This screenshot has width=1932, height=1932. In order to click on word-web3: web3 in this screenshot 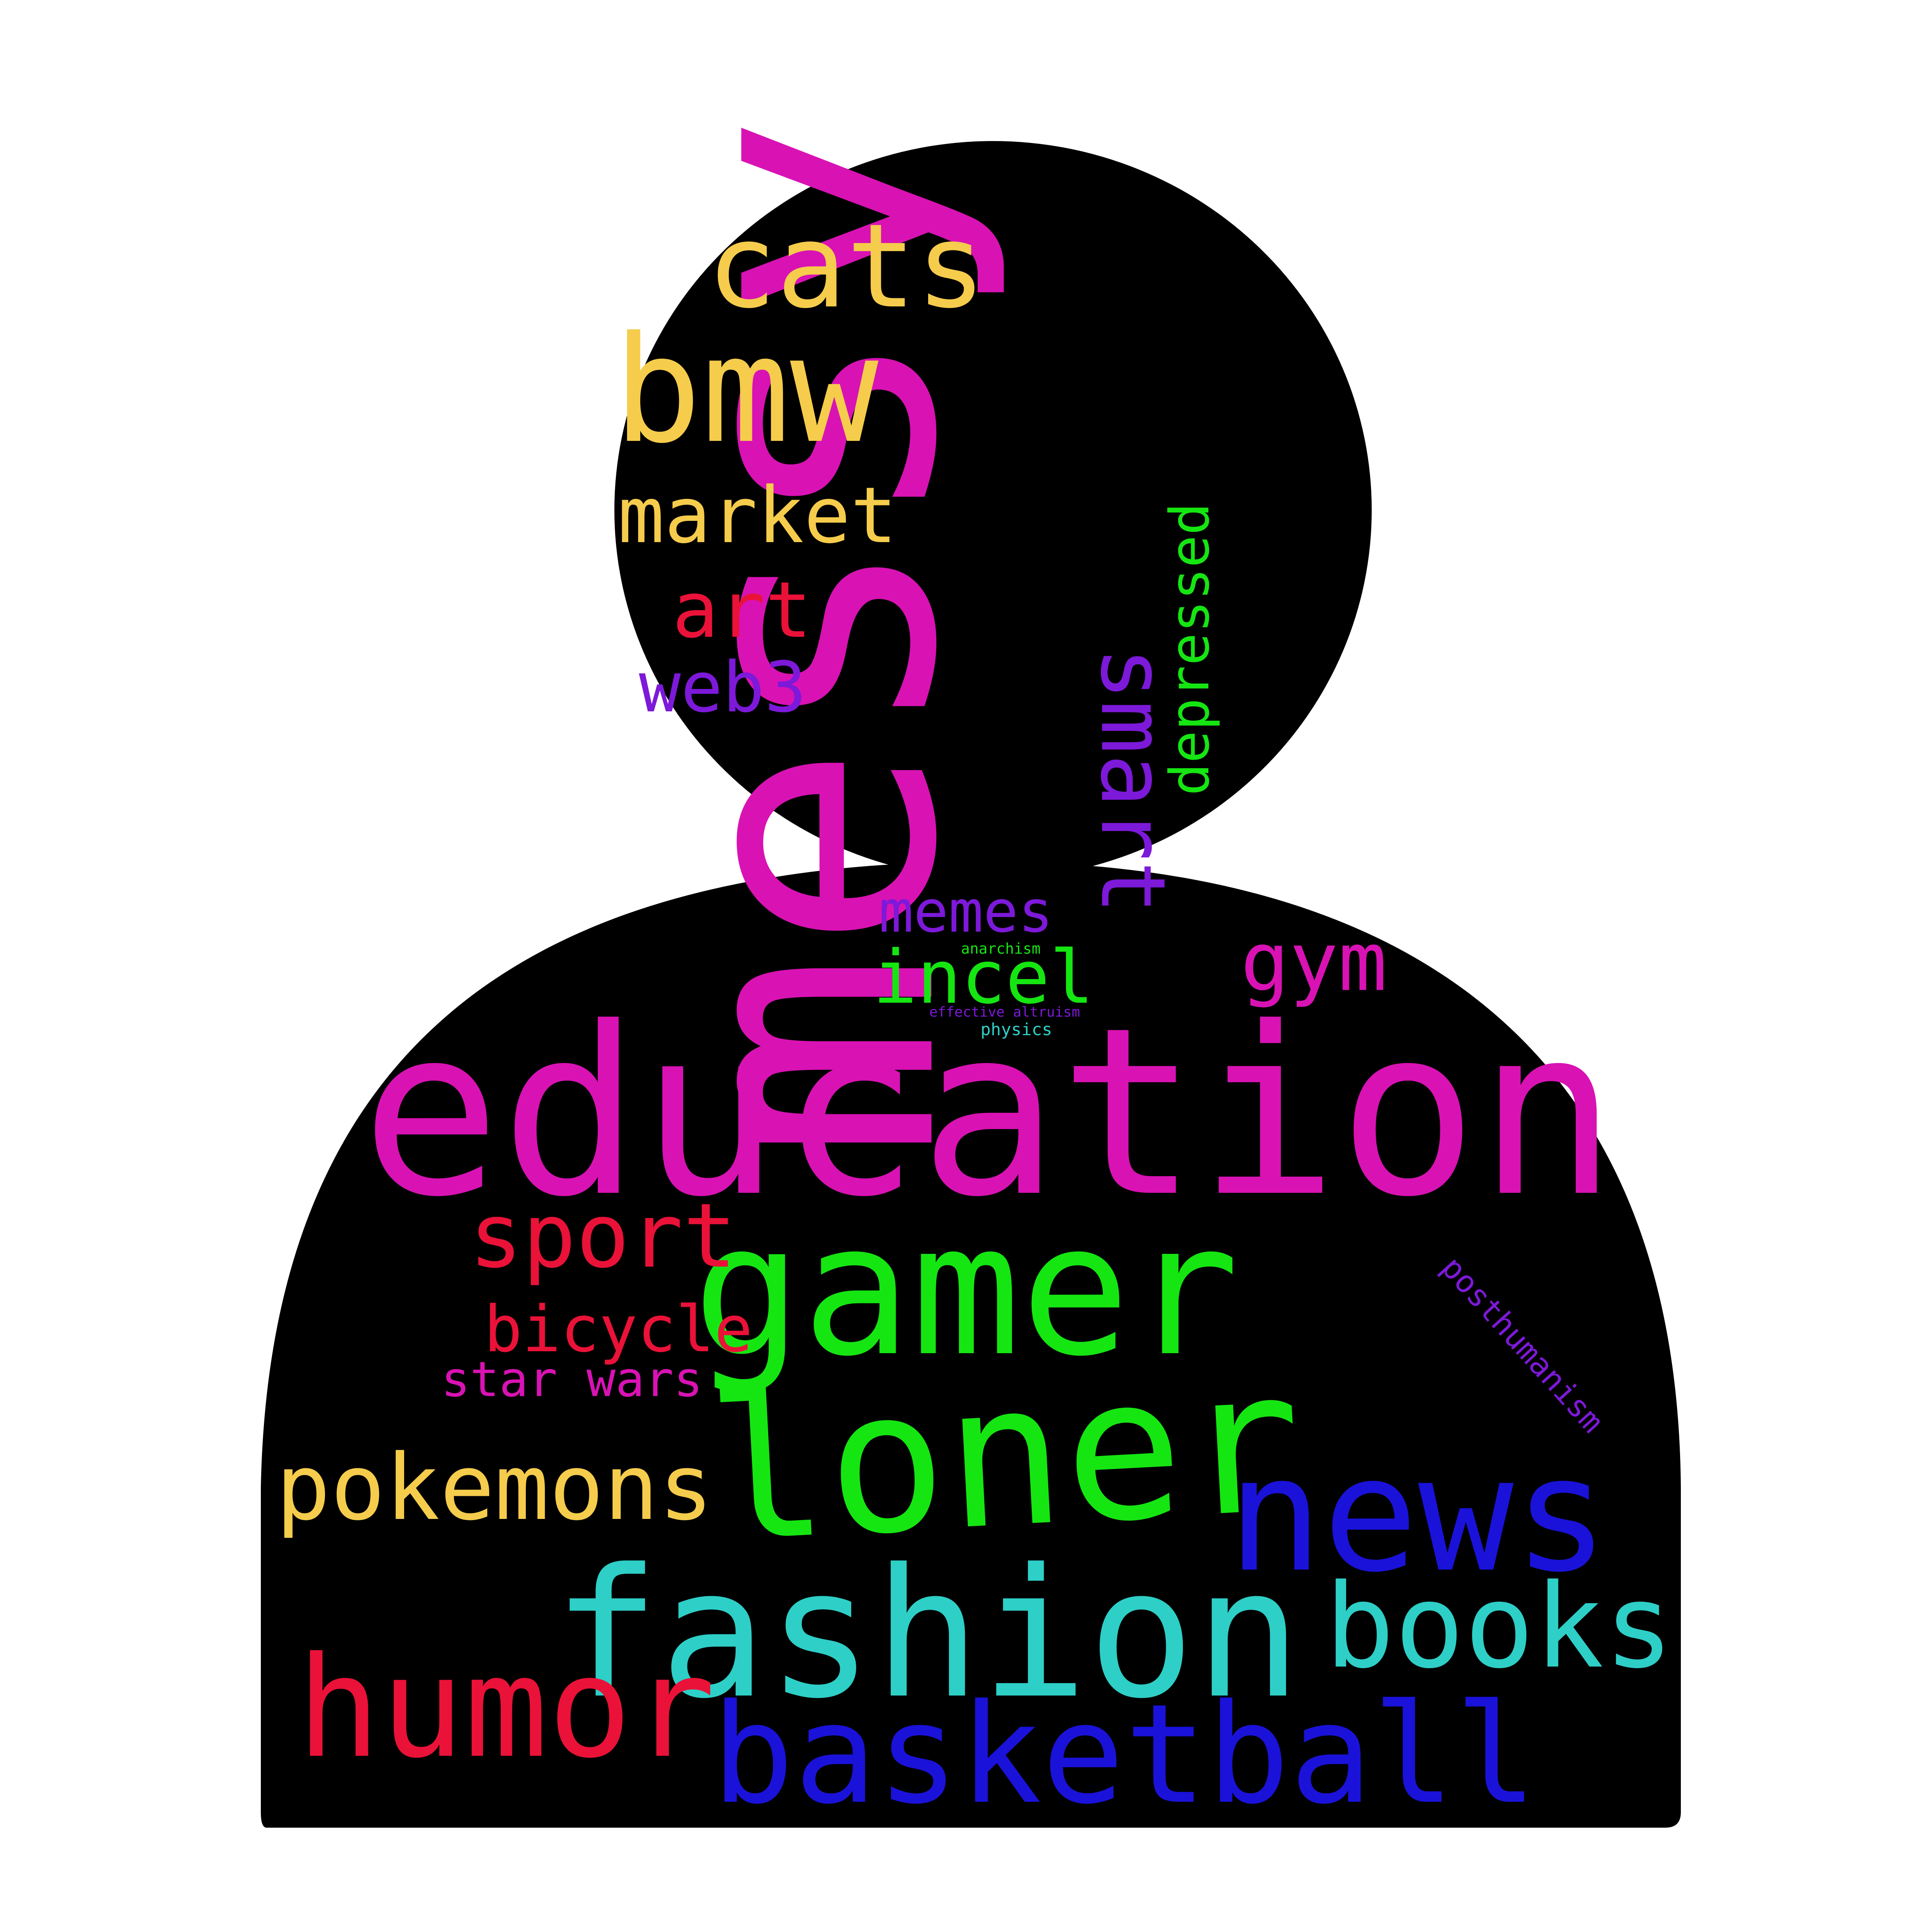, I will do `click(723, 688)`.